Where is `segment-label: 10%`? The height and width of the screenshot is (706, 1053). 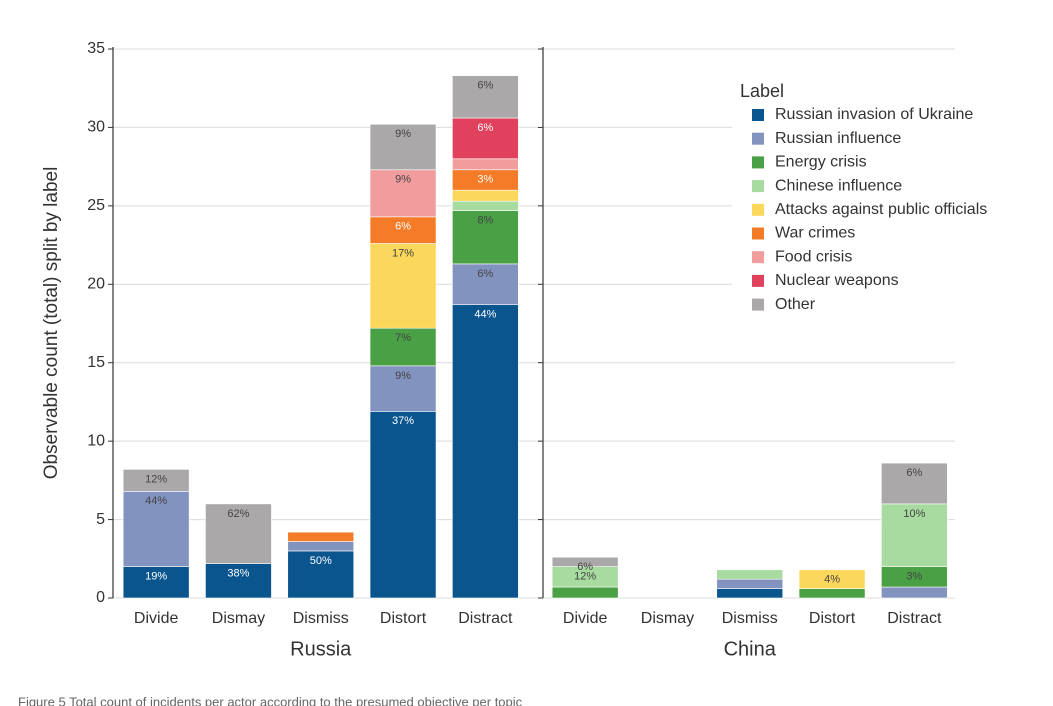
segment-label: 10% is located at coordinates (914, 514).